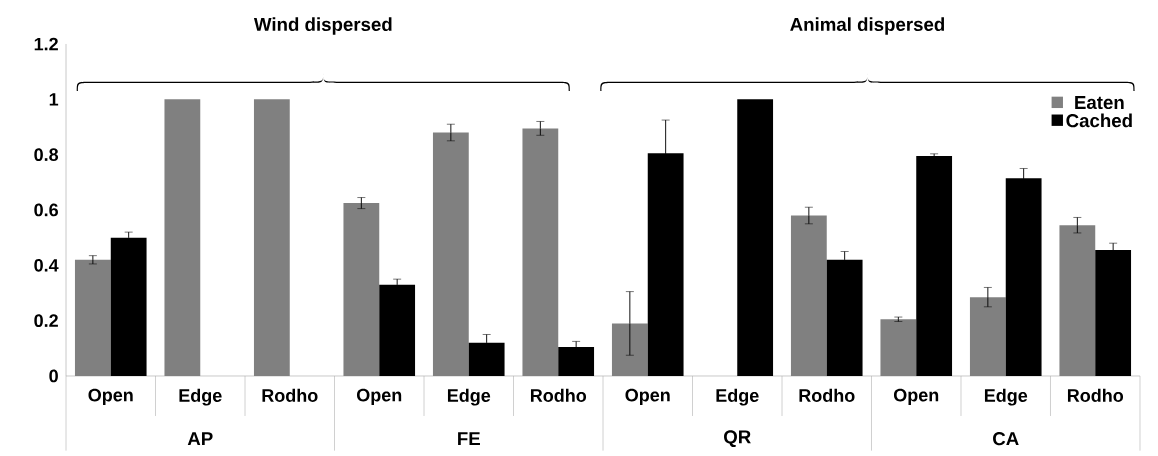 The width and height of the screenshot is (1158, 456). Describe the element at coordinates (1099, 103) in the screenshot. I see `legend-label: Eaten` at that location.